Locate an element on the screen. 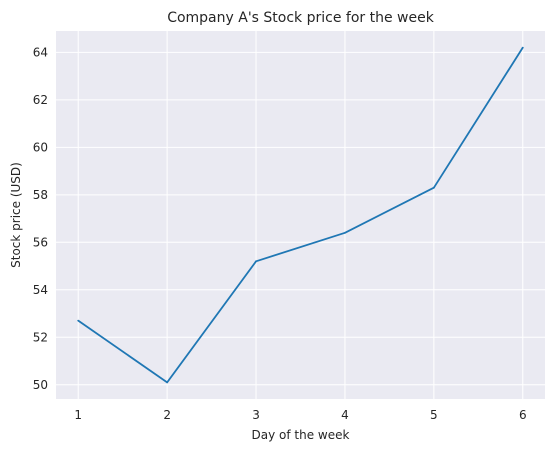 Image resolution: width=560 pixels, height=453 pixels. y-tick-label: 50 is located at coordinates (40, 385).